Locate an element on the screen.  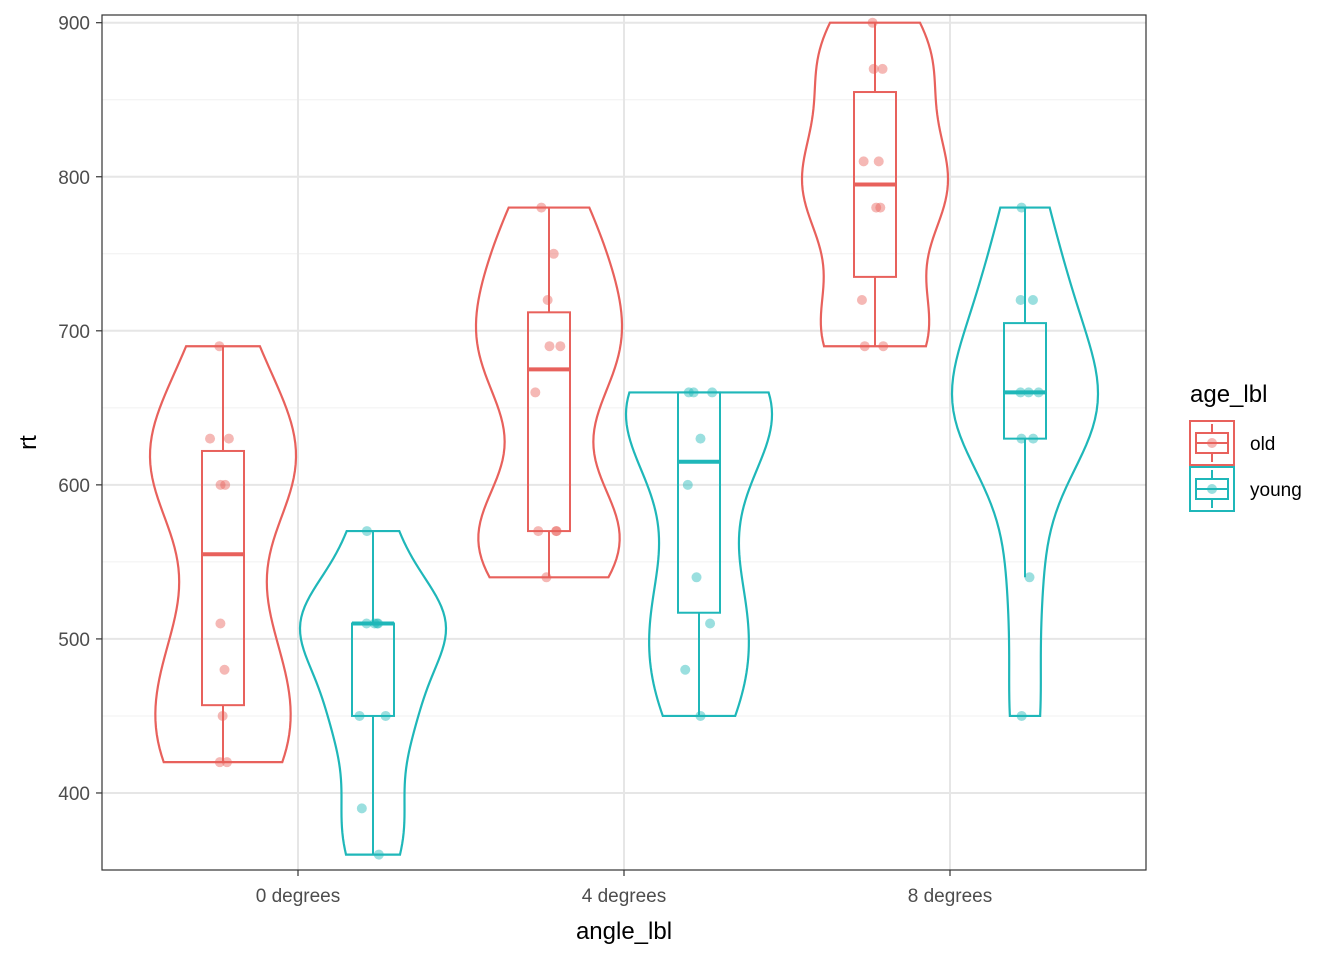
y-axis-title: rt is located at coordinates (28, 442).